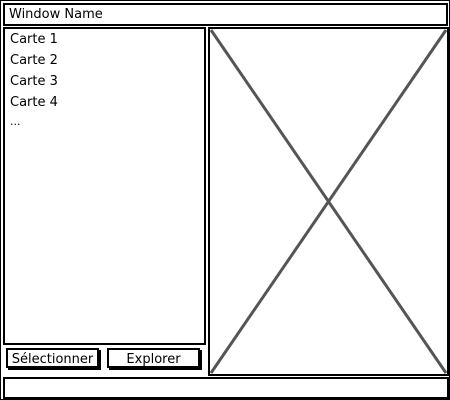 The height and width of the screenshot is (400, 450). I want to click on title-bar: Window Name, so click(225, 14).